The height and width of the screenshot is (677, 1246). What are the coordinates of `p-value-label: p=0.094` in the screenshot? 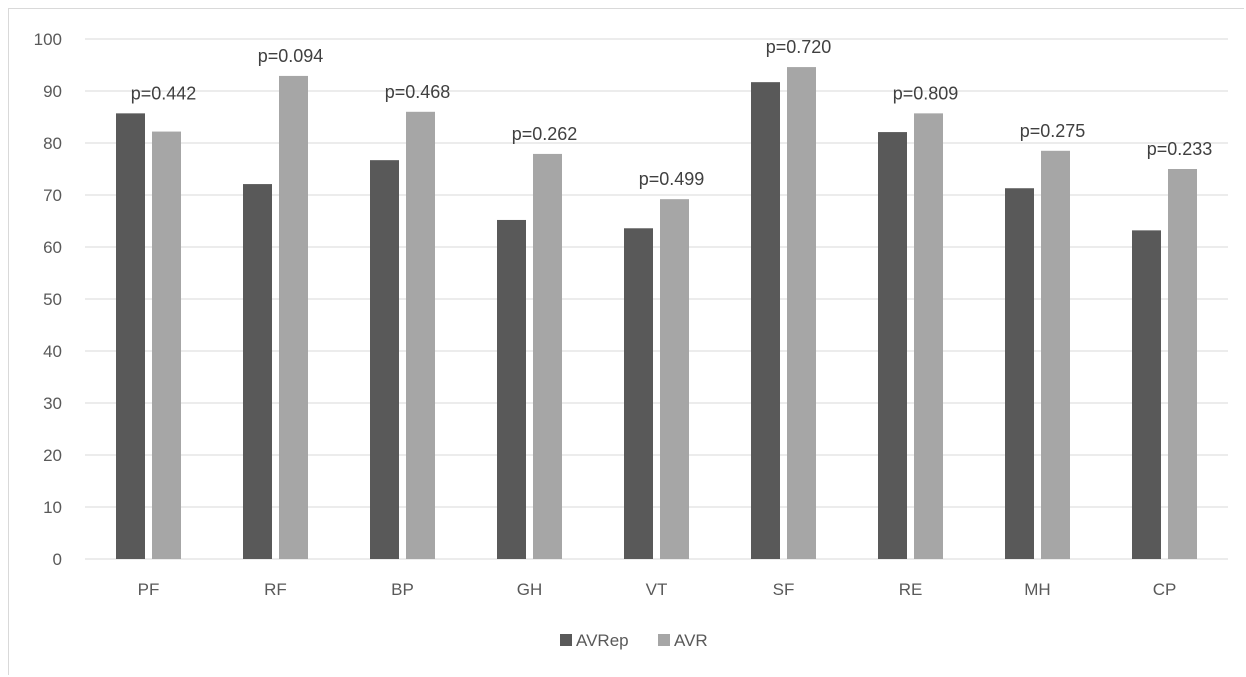 It's located at (291, 56).